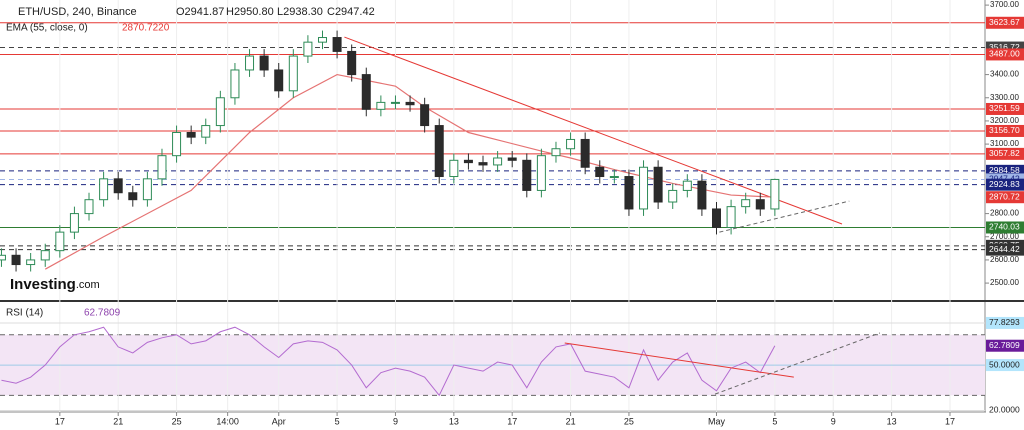 Image resolution: width=1024 pixels, height=430 pixels. Describe the element at coordinates (300, 12) in the screenshot. I see `ohlc-low: L2938.30` at that location.